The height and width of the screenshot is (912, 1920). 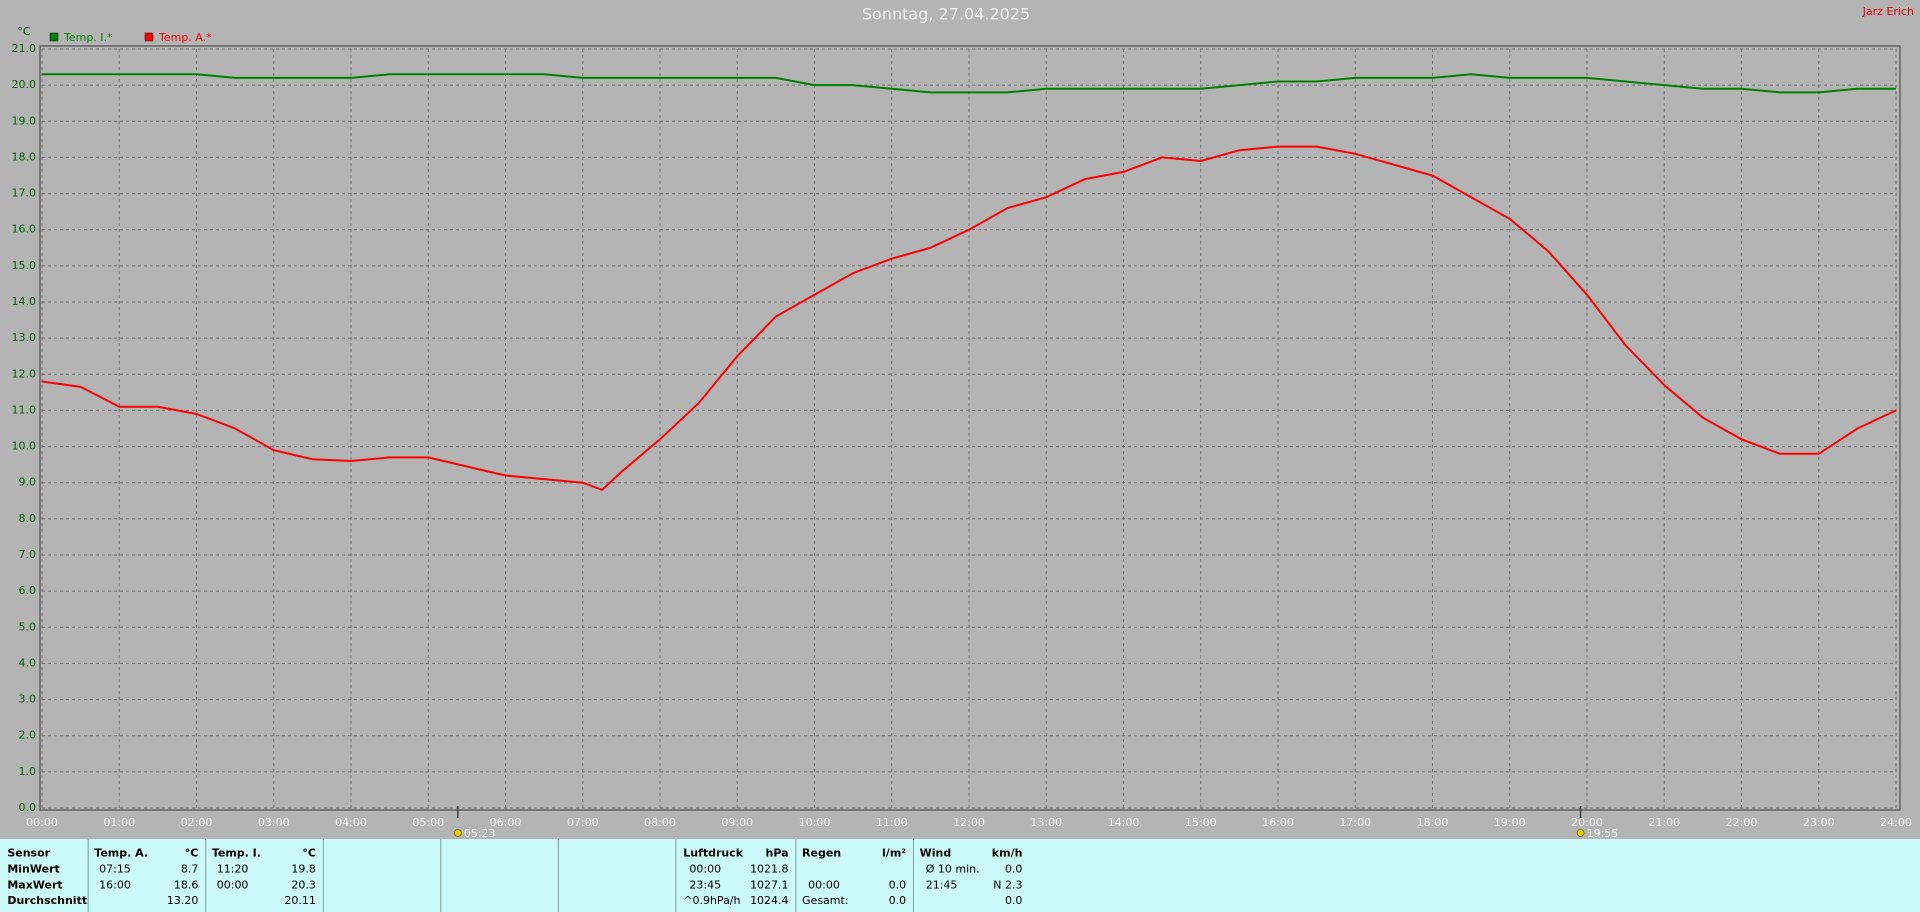 What do you see at coordinates (480, 833) in the screenshot?
I see `sunrise-label: 05:23` at bounding box center [480, 833].